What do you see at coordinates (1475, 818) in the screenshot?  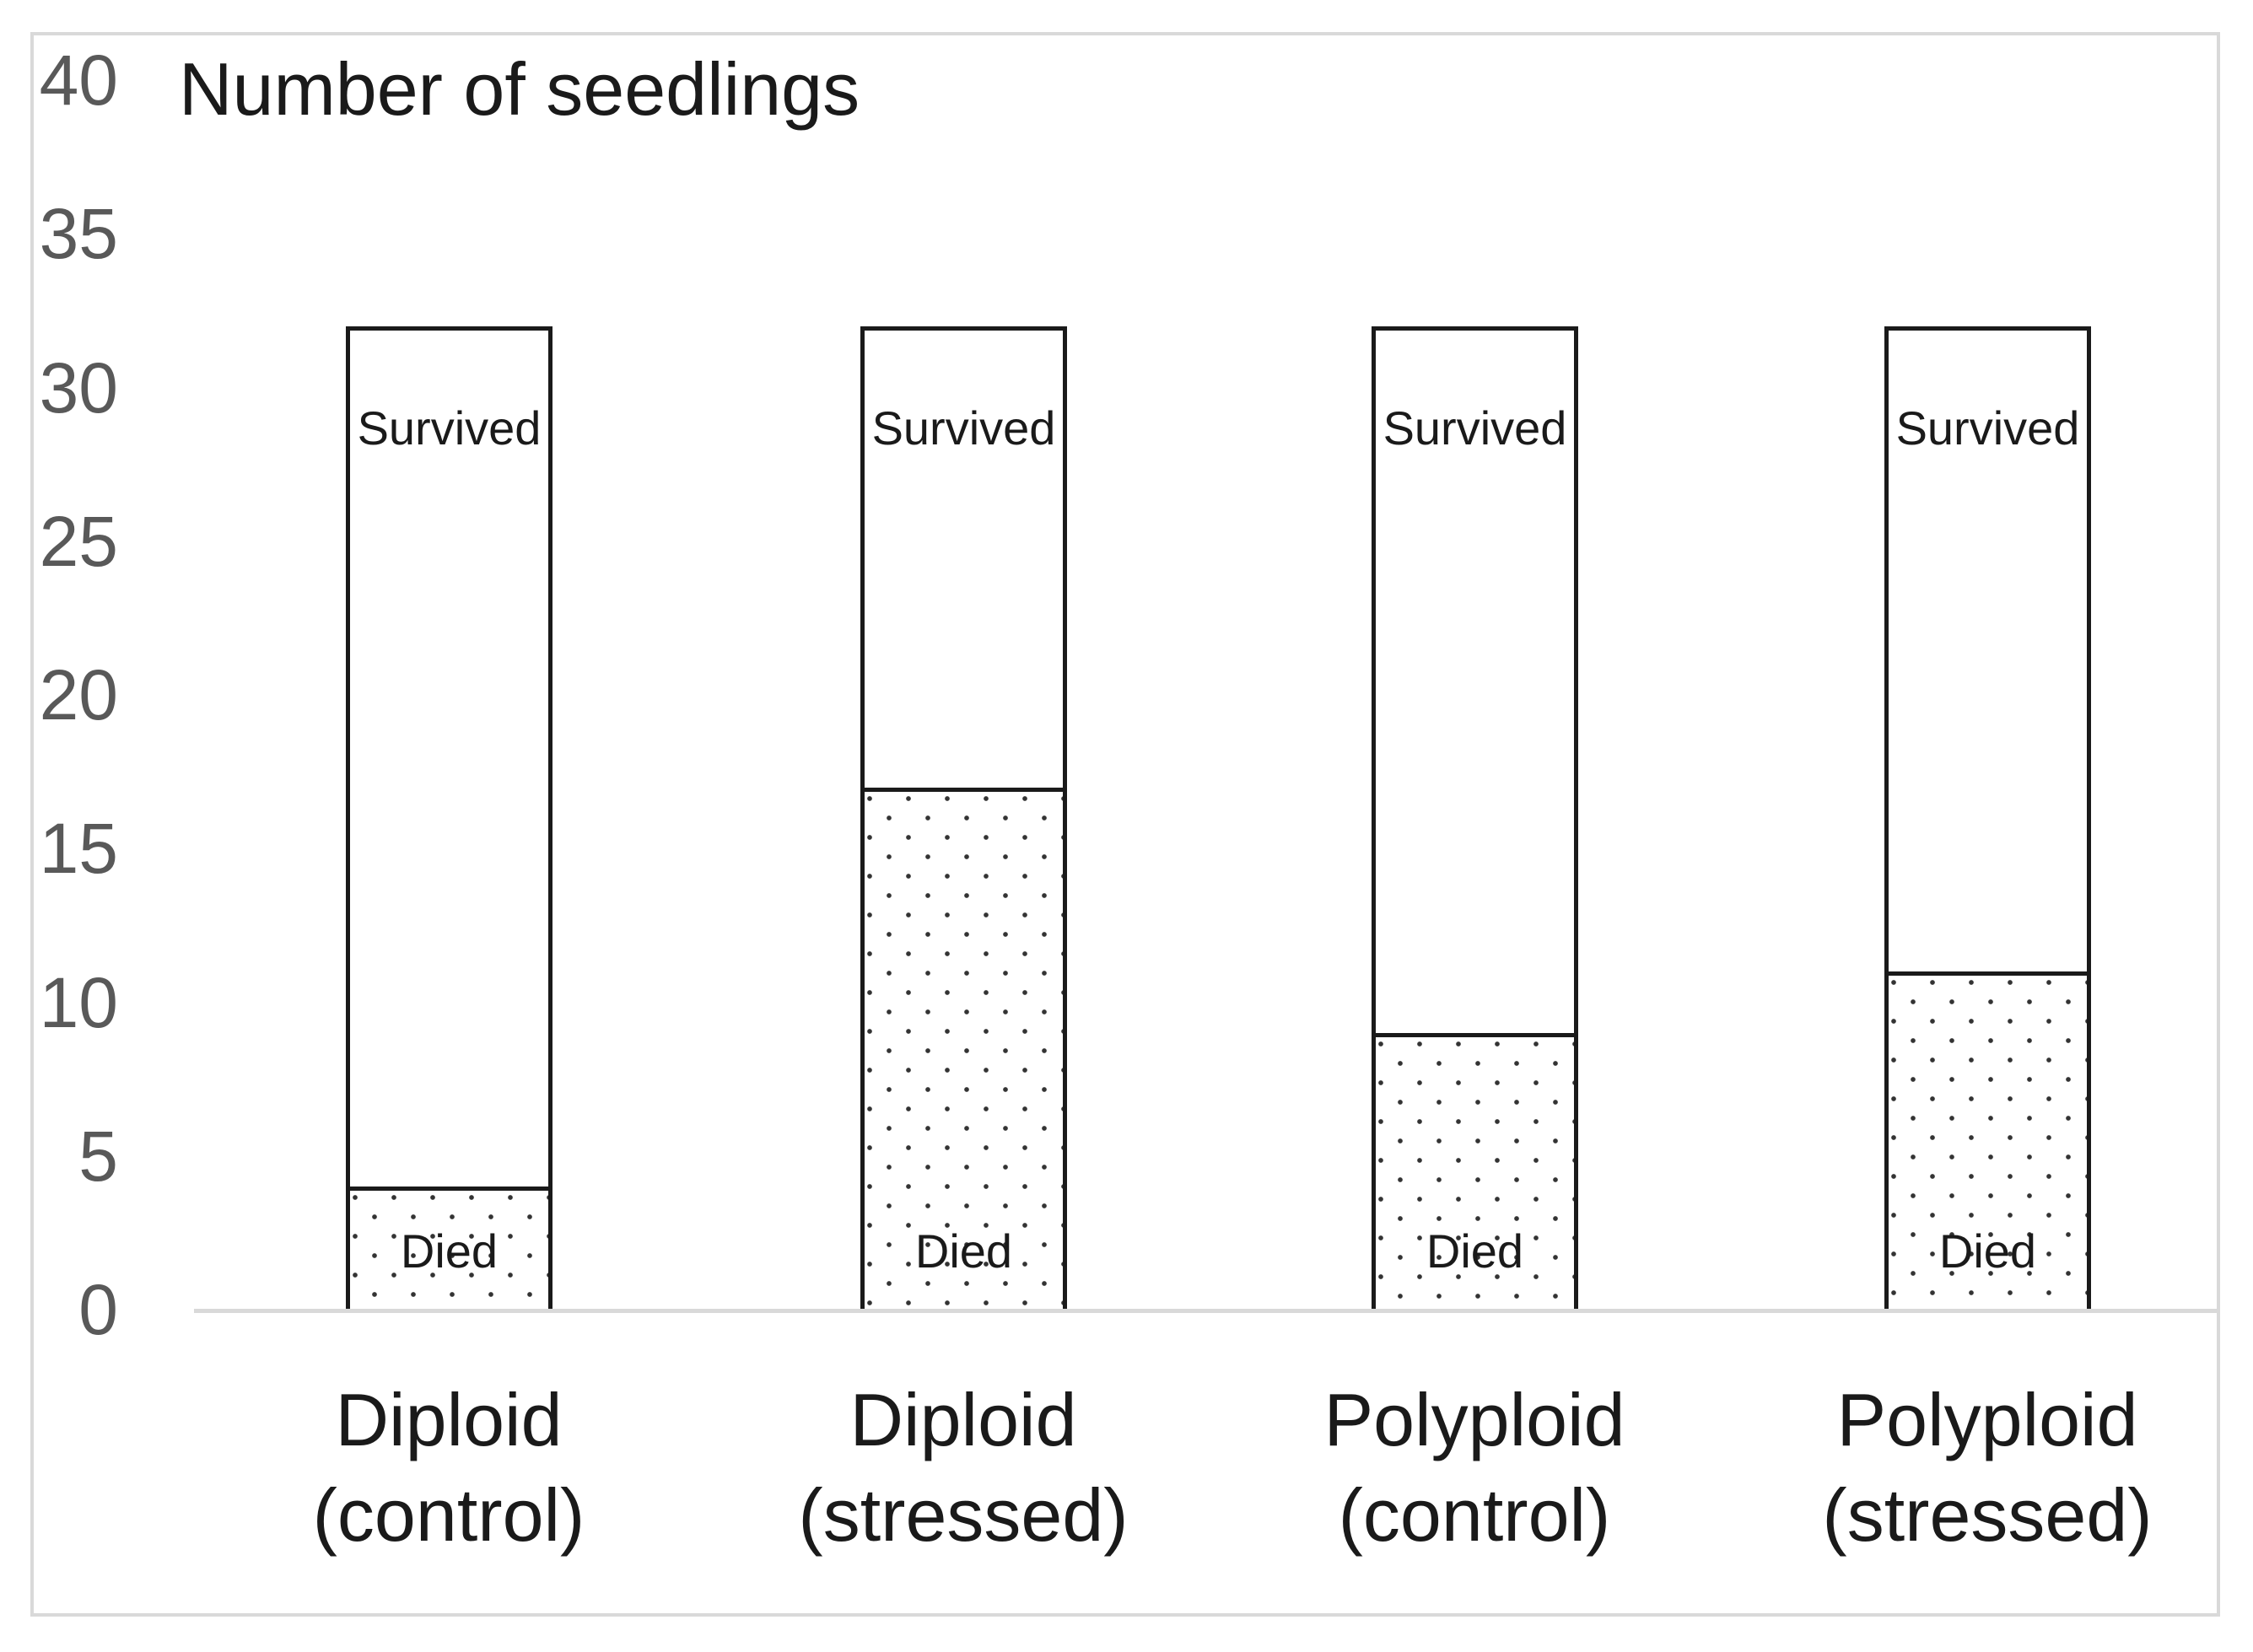 I see `bar-polyploid-control: Survived Died` at bounding box center [1475, 818].